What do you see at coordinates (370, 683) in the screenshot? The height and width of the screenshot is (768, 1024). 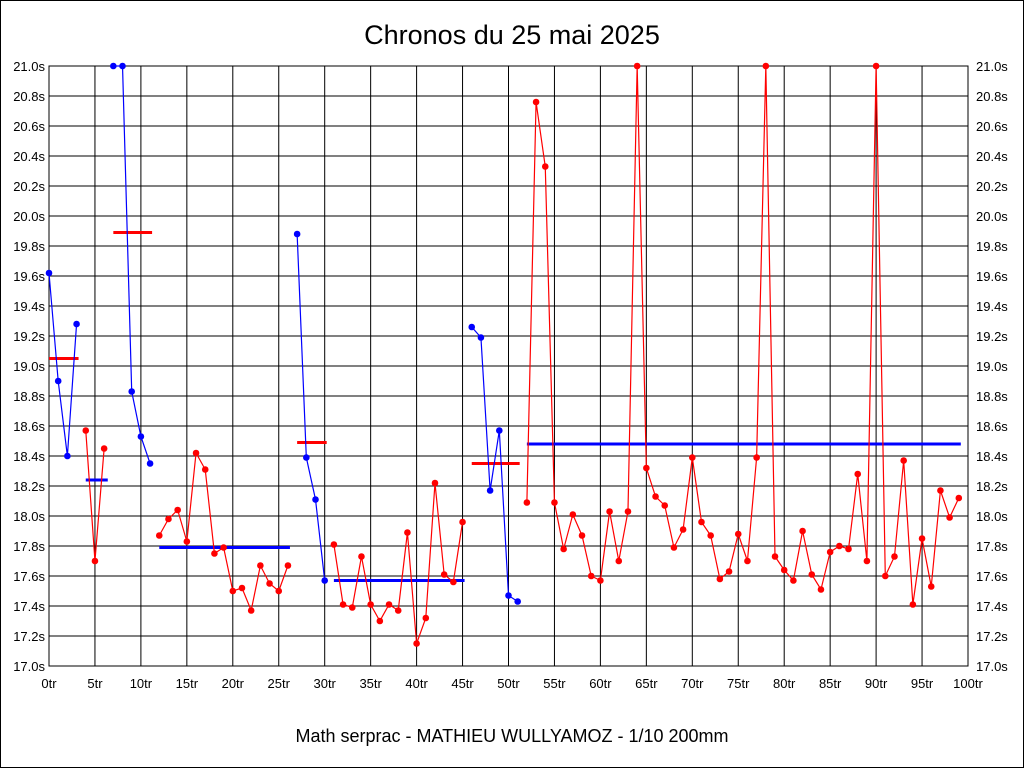 I see `x-tick-label: 35tr` at bounding box center [370, 683].